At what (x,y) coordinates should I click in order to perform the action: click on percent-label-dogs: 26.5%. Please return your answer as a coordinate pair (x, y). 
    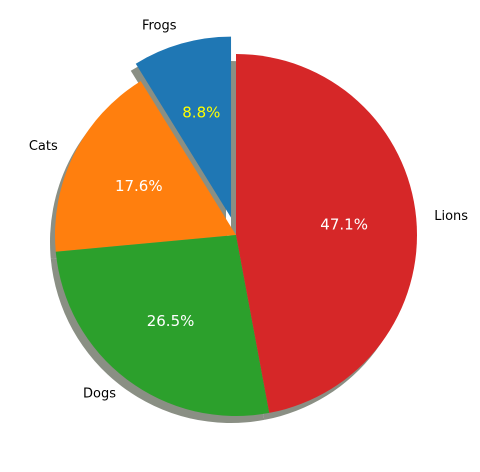
    Looking at the image, I should click on (171, 321).